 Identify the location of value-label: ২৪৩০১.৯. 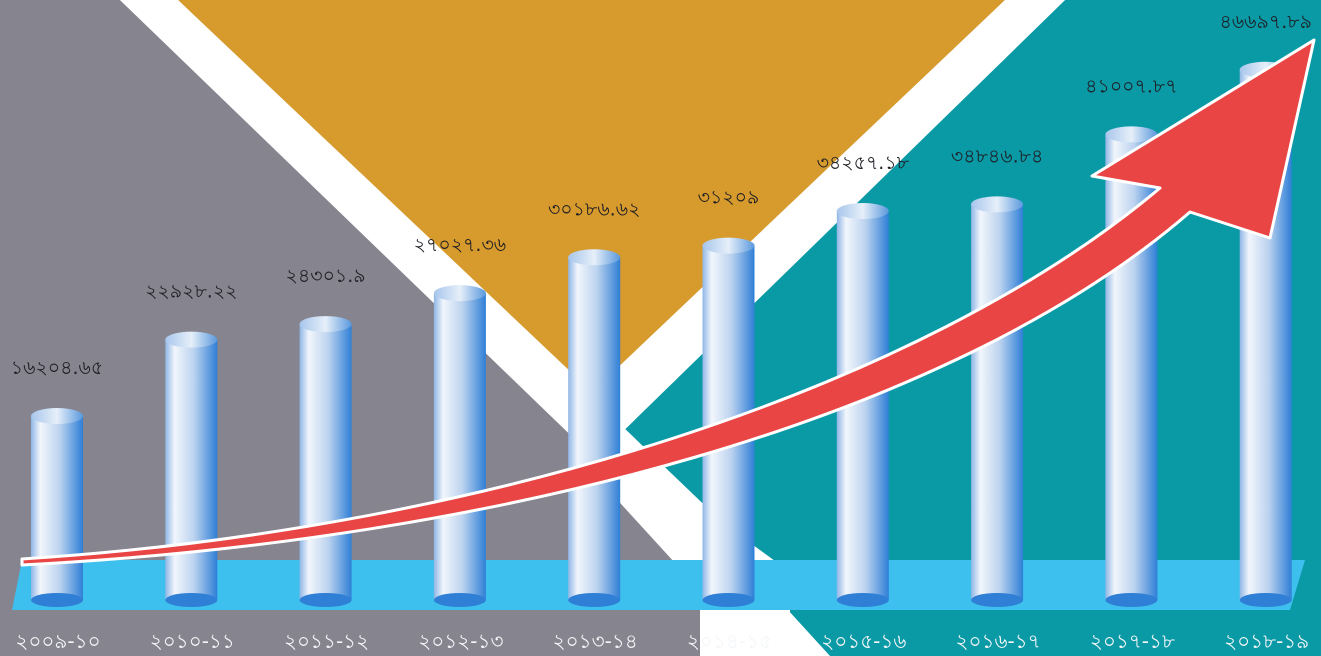
(326, 276).